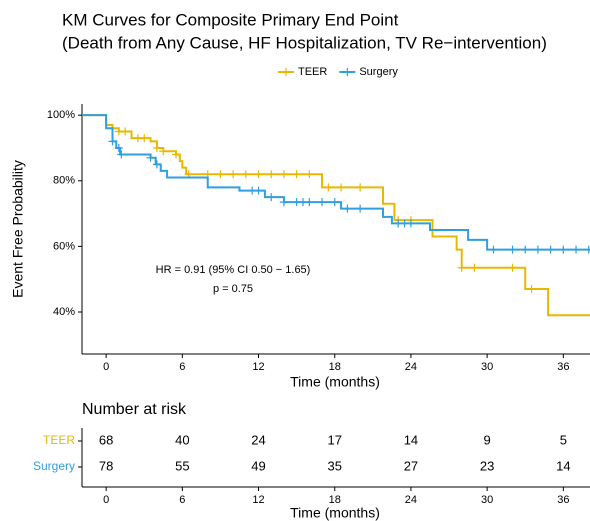 This screenshot has width=590, height=521. I want to click on risk-value: 35, so click(334, 465).